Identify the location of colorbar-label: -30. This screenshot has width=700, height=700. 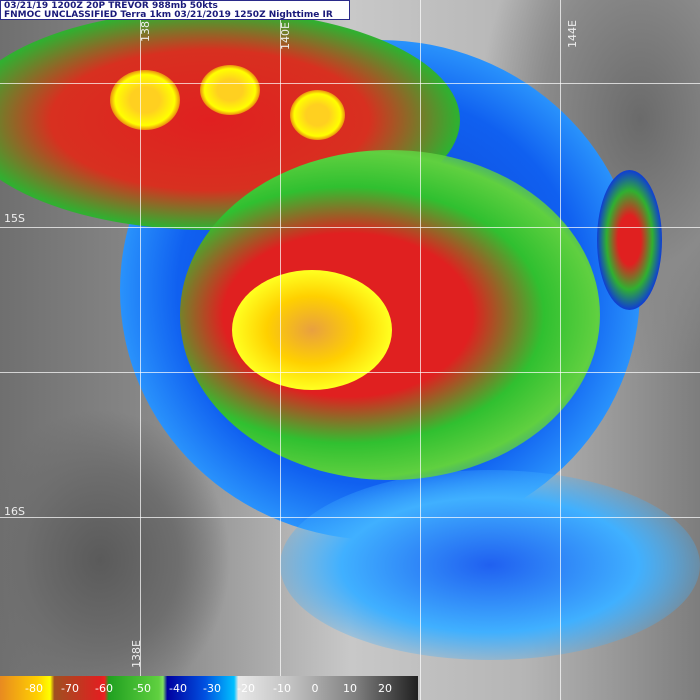
(212, 688).